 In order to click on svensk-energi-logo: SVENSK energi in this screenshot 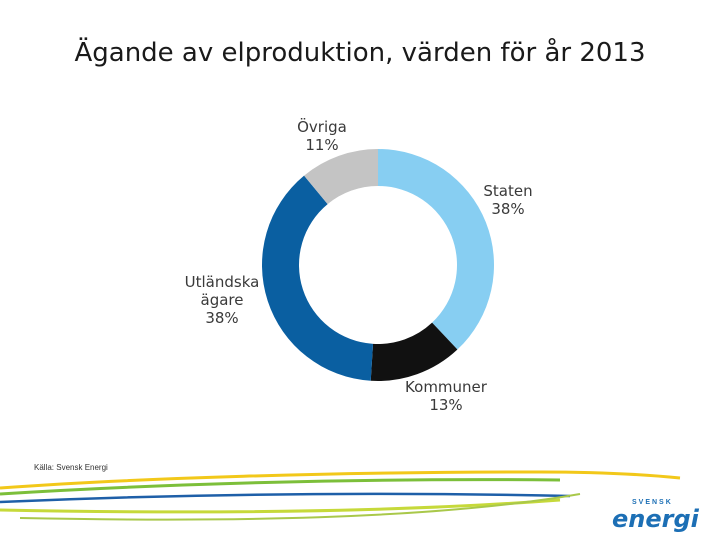, I will do `click(656, 516)`.